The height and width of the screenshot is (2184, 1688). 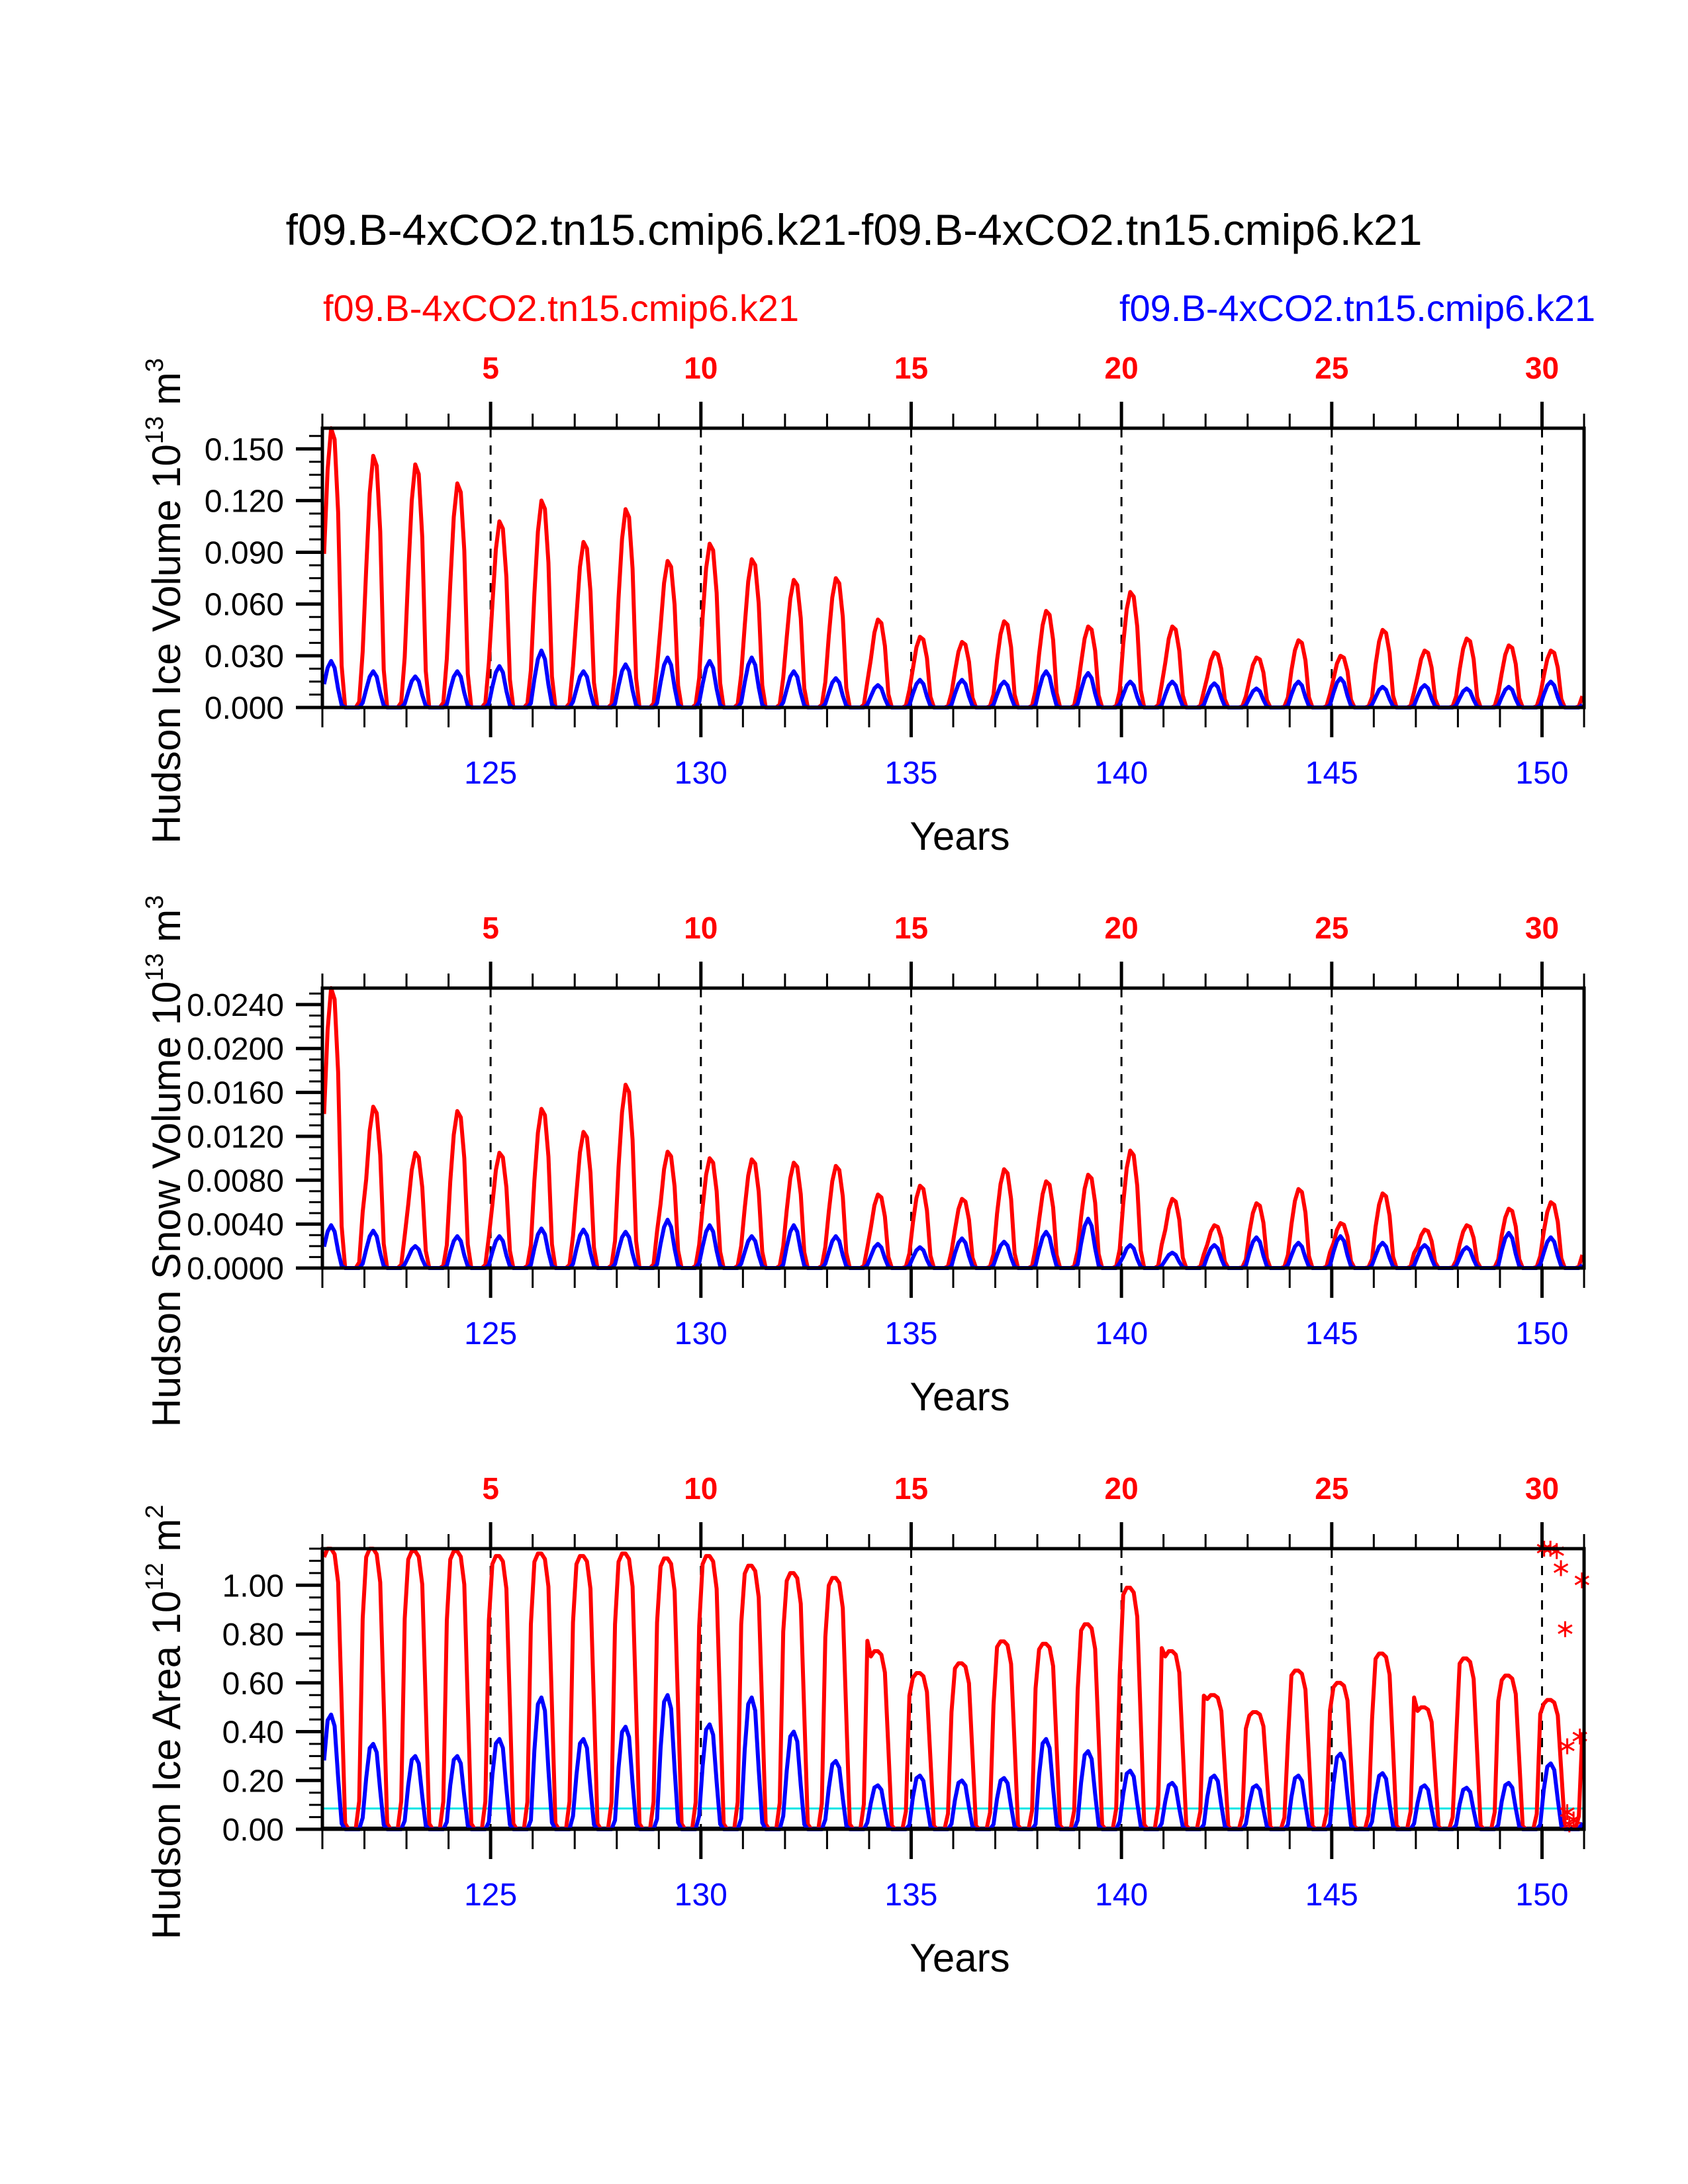 I want to click on y-tick-label: 0.120, so click(x=244, y=501).